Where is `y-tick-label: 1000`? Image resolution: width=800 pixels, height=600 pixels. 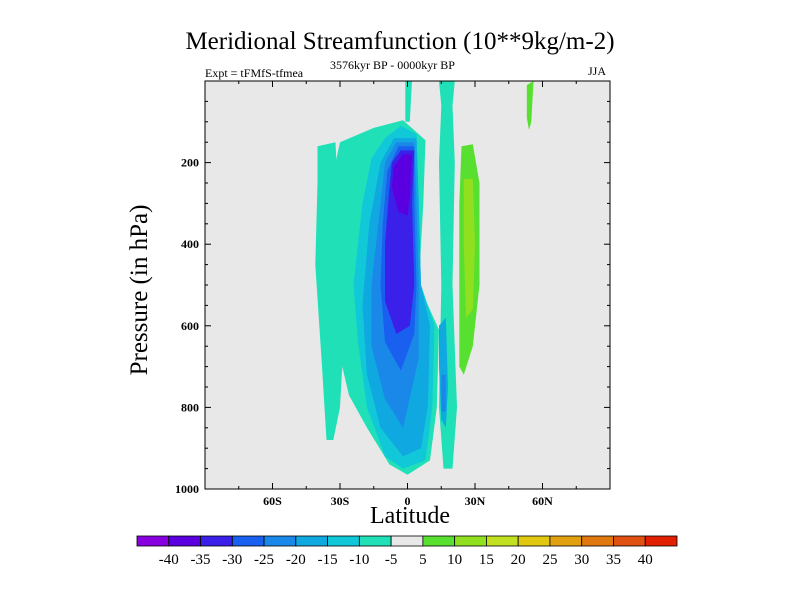
y-tick-label: 1000 is located at coordinates (187, 489).